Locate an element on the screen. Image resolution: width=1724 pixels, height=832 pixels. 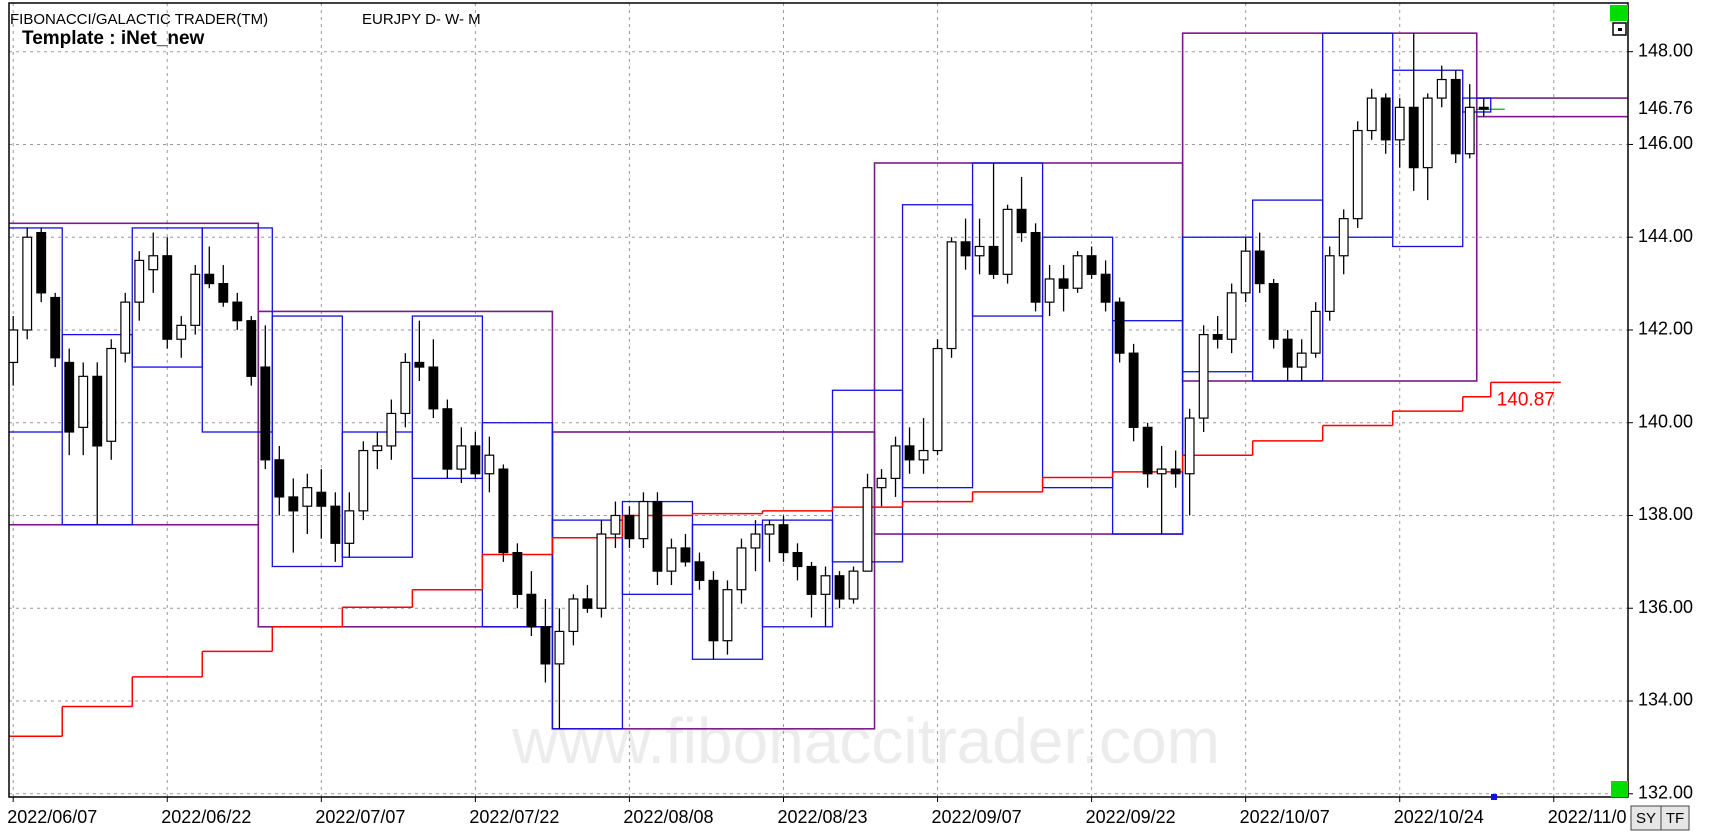
monthly-range-box is located at coordinates (1551, 107).